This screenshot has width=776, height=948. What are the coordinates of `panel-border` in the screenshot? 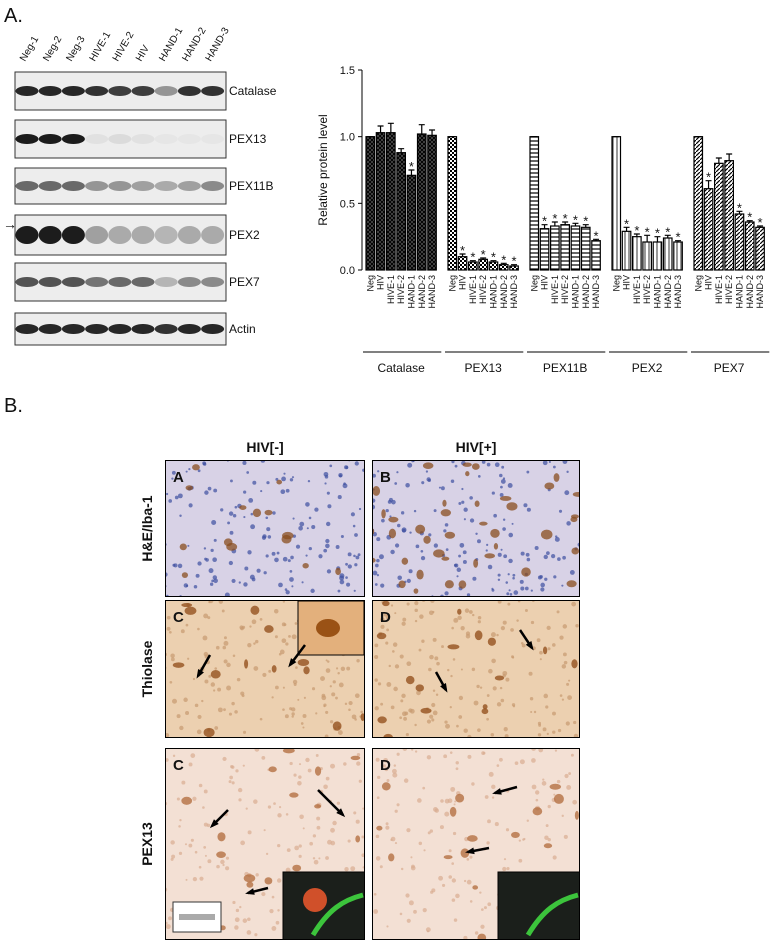 It's located at (476, 528).